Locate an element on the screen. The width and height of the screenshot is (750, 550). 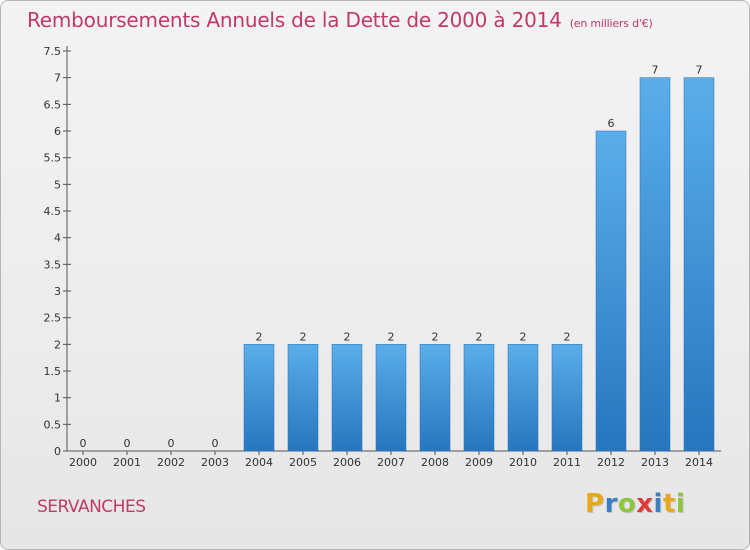
y-tick-label: 7 is located at coordinates (57, 78).